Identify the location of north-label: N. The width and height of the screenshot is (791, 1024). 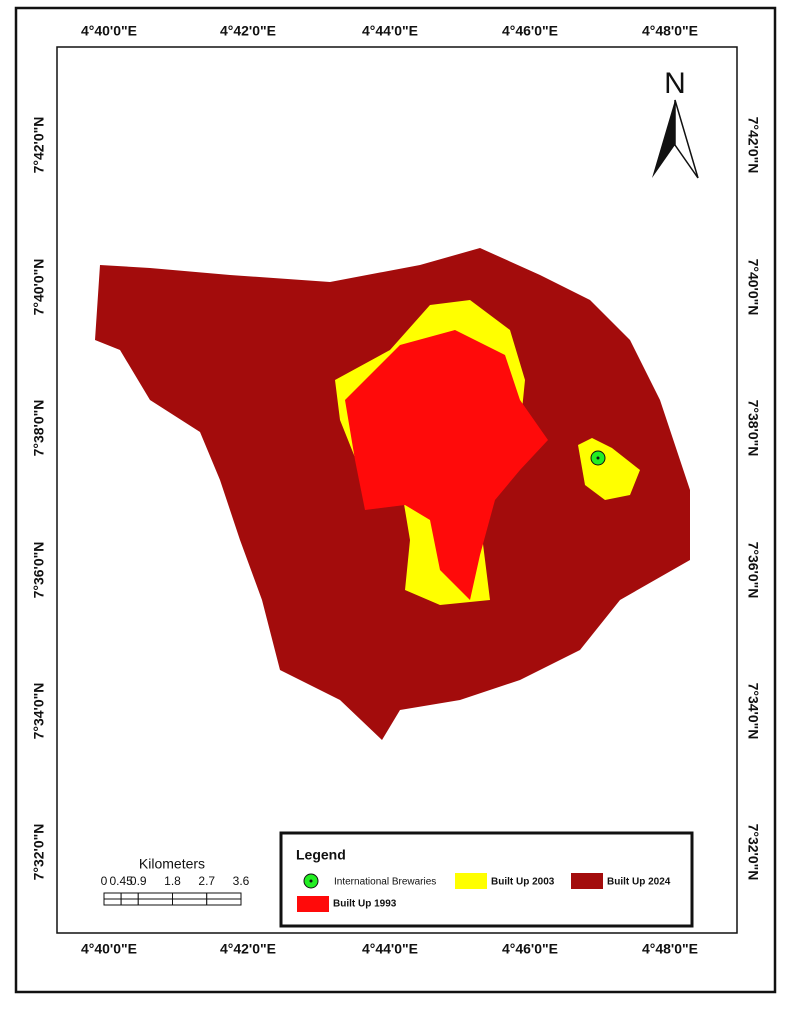
(675, 83).